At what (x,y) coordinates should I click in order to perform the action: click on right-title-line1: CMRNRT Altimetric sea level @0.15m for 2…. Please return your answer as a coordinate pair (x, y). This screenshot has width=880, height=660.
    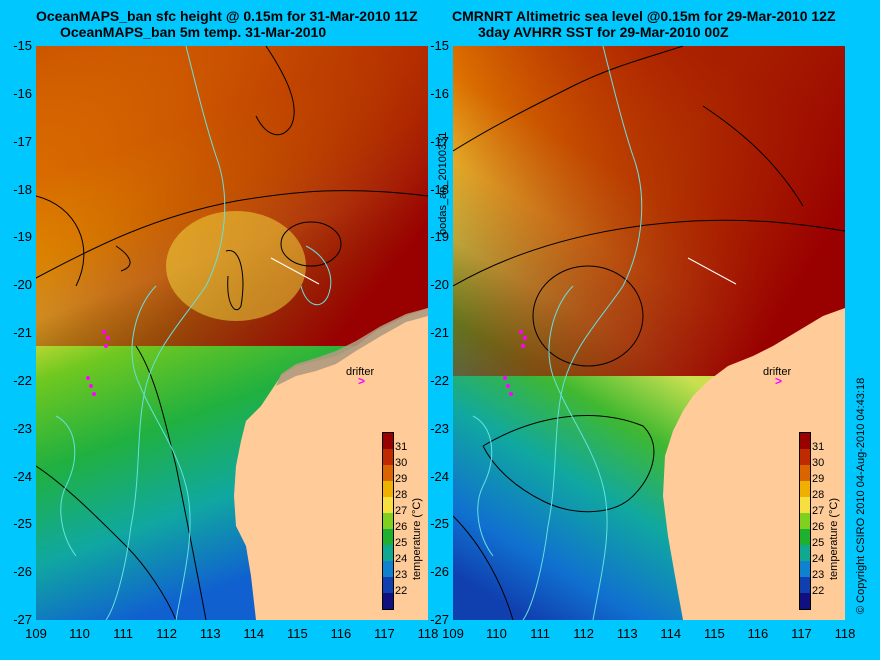
    Looking at the image, I should click on (644, 16).